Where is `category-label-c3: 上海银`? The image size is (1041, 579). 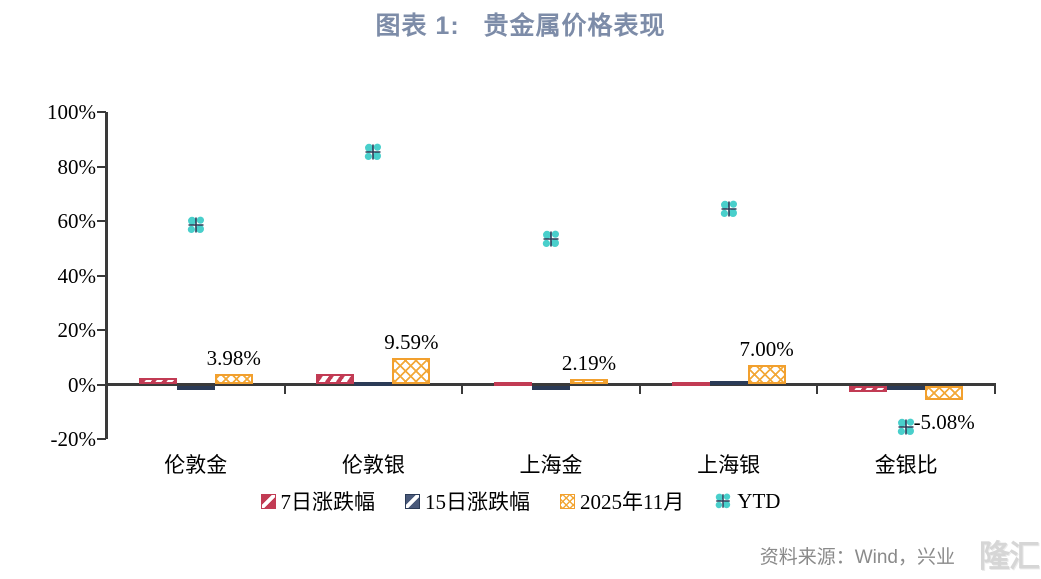
category-label-c3: 上海银 is located at coordinates (729, 465).